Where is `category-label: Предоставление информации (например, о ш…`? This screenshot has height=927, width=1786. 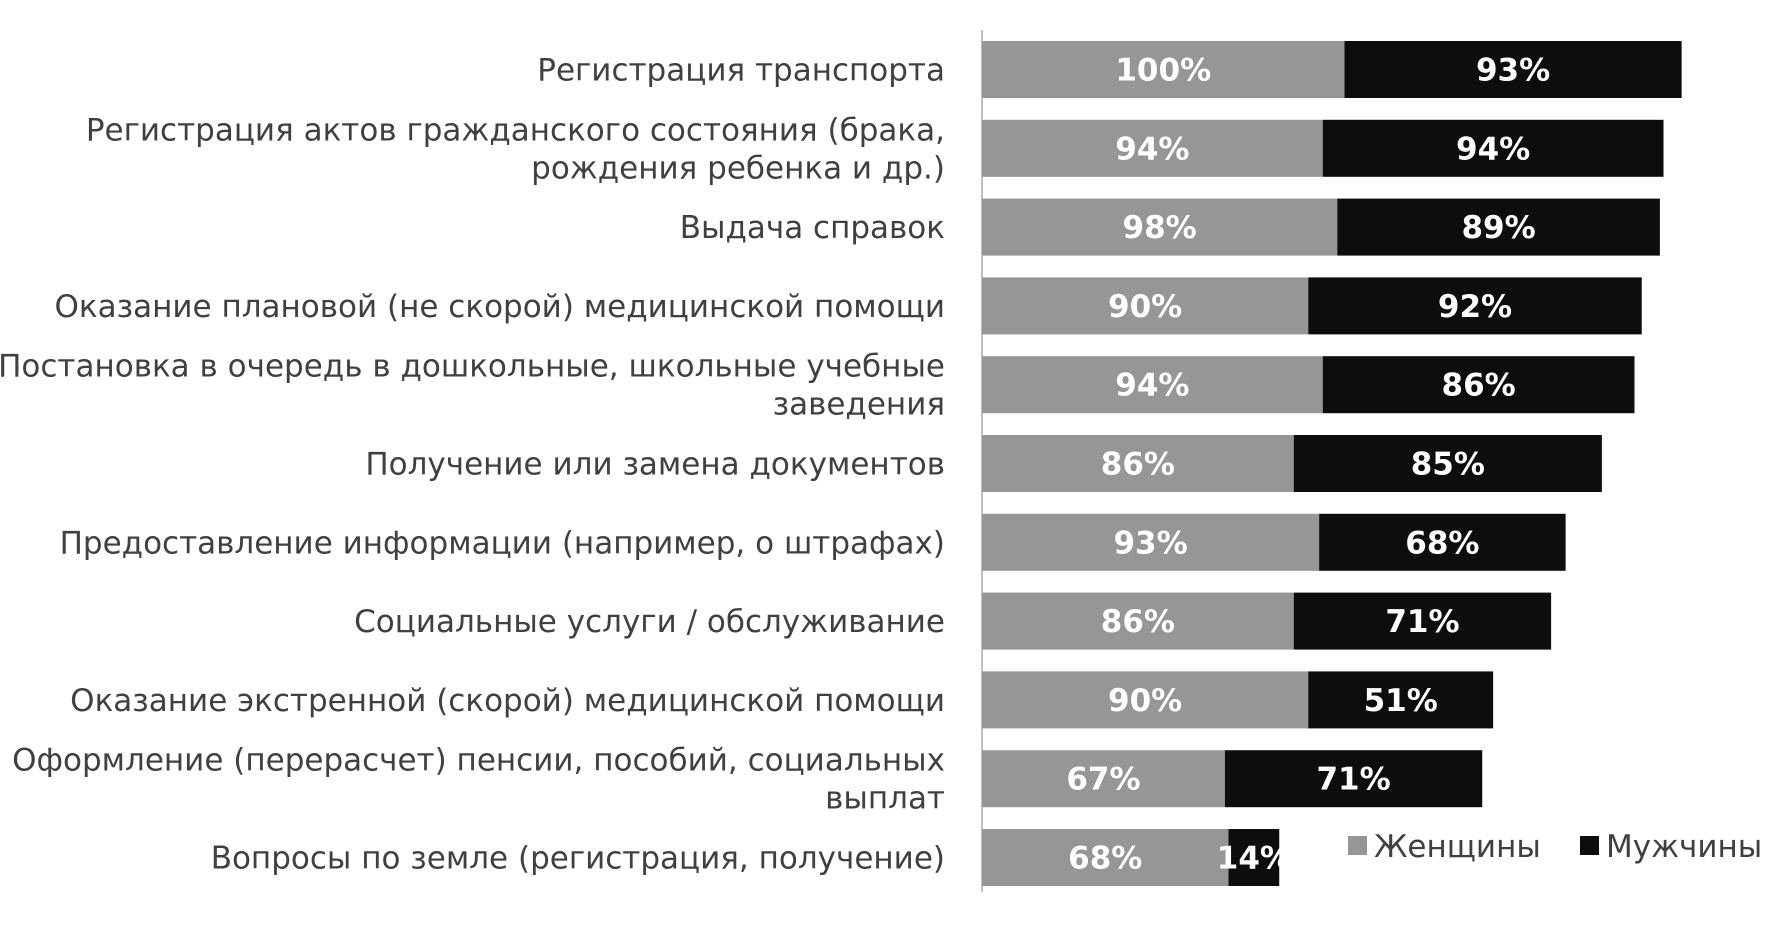 category-label: Предоставление информации (например, о ш… is located at coordinates (502, 543).